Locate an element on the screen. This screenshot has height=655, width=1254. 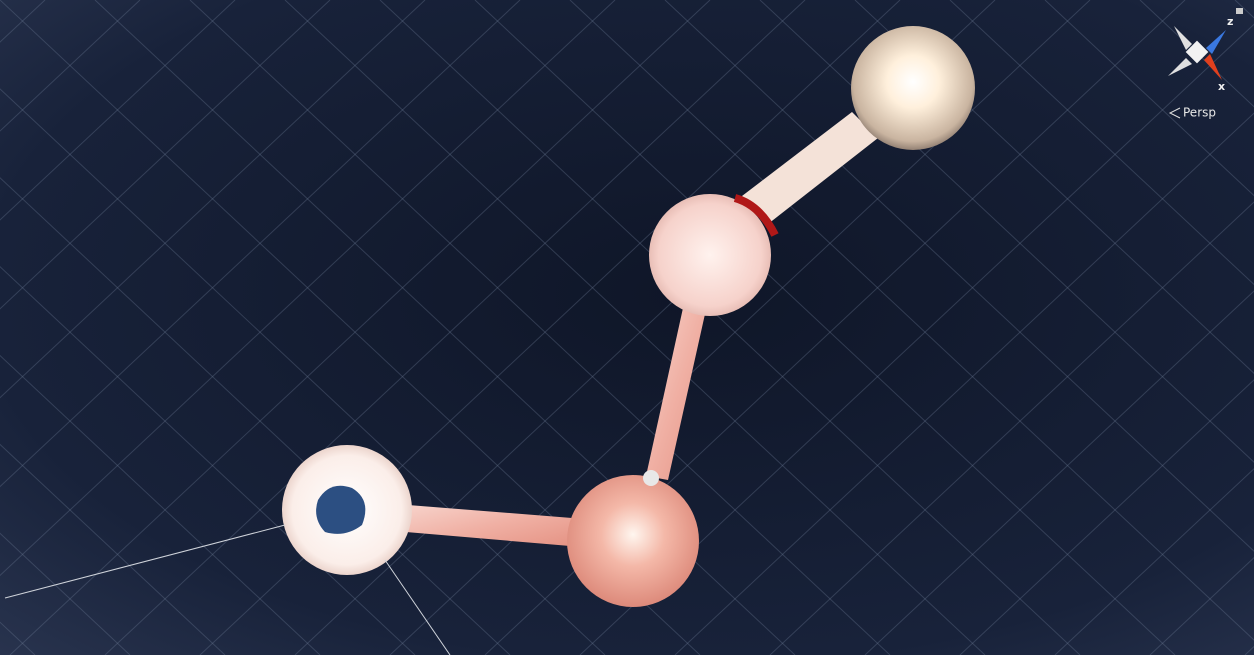
portal is located at coordinates (341, 509).